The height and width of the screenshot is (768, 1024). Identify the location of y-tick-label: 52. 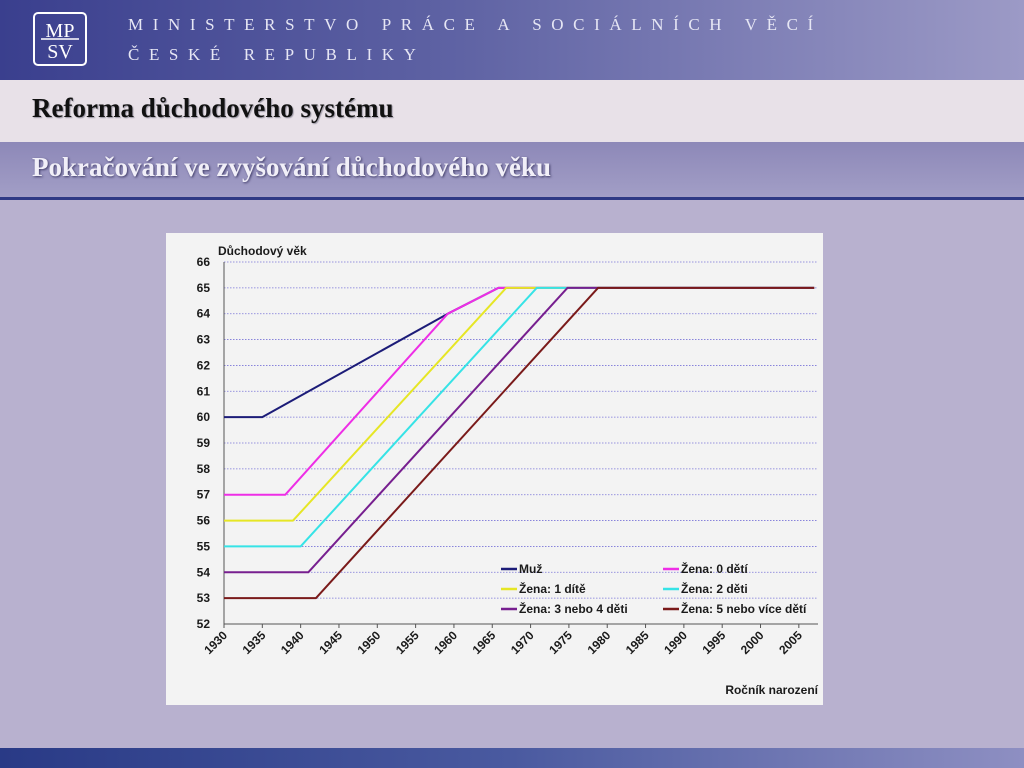
(204, 624).